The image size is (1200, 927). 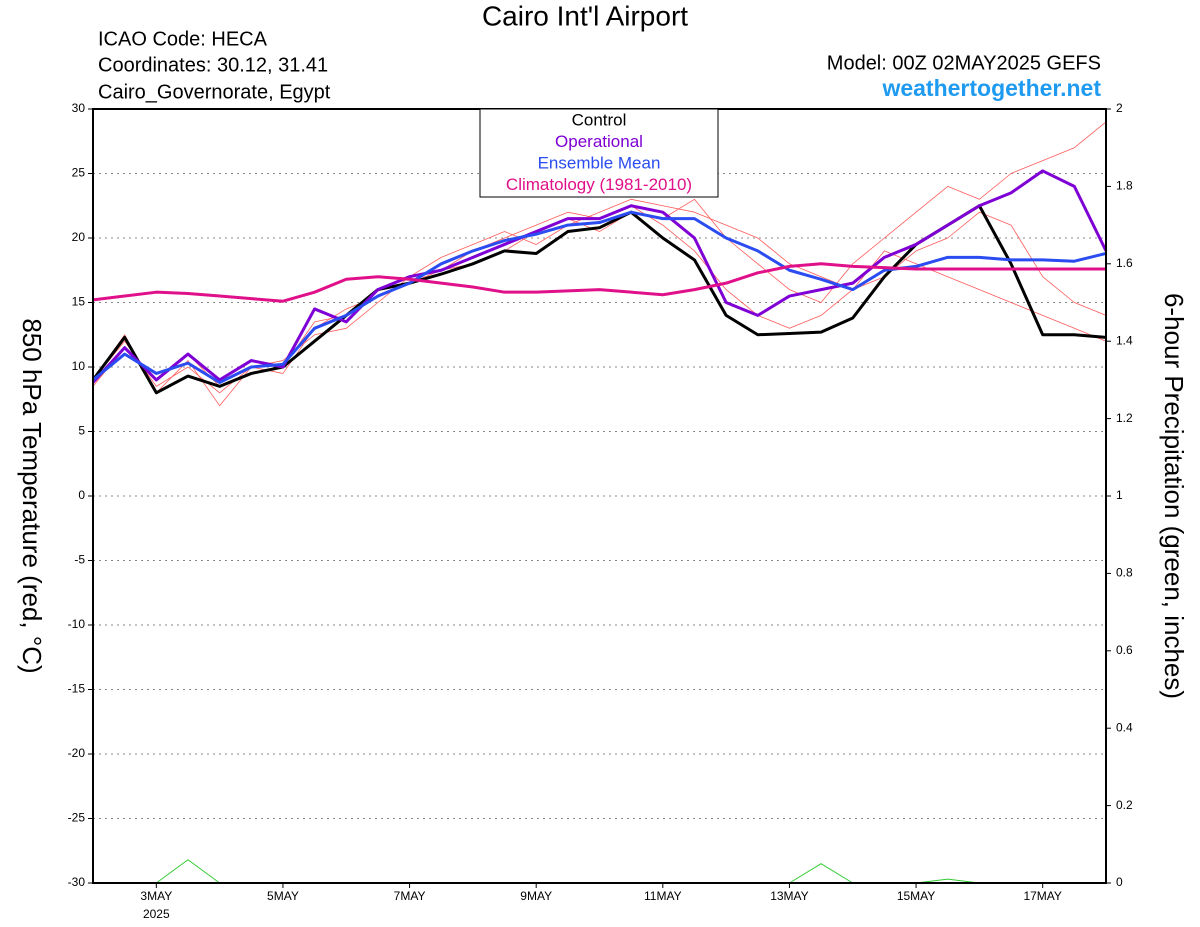 I want to click on y-tick-label: 10, so click(x=79, y=366).